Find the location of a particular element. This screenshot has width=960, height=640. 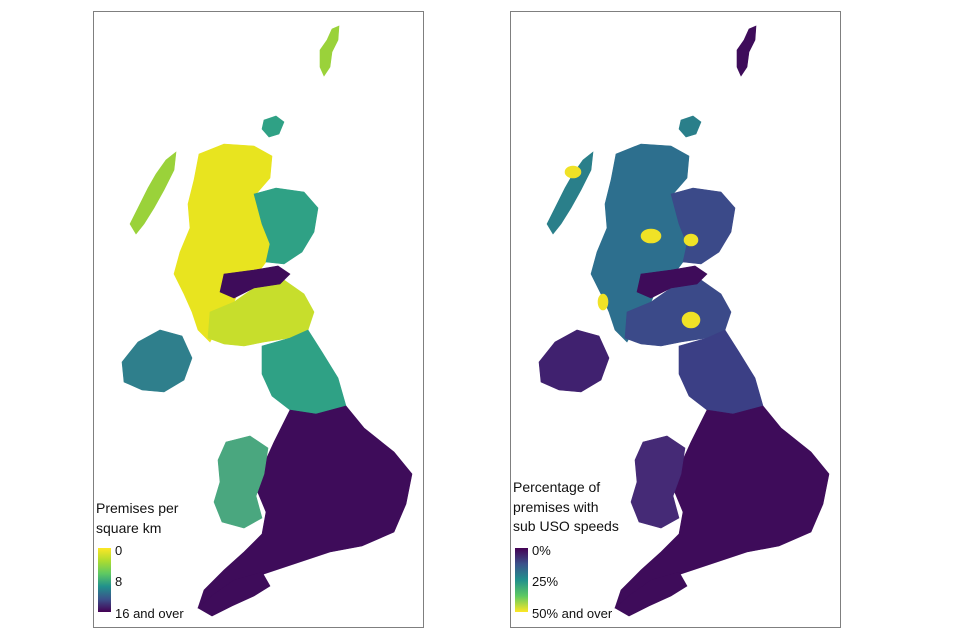

legend-tick-min: 0% is located at coordinates (541, 550).